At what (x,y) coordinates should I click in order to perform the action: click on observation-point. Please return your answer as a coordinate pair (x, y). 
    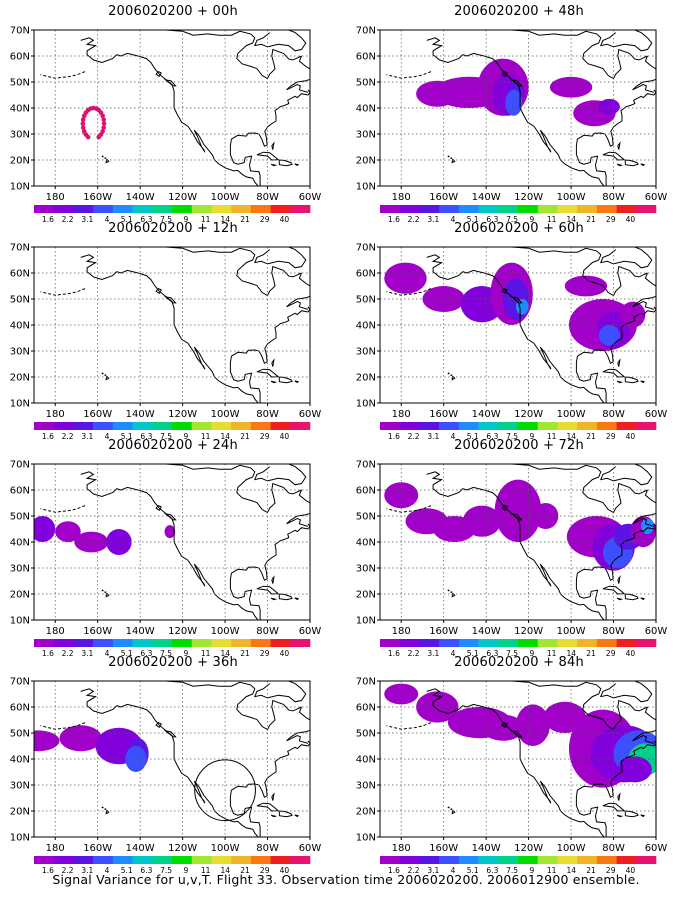
    Looking at the image, I should click on (99, 137).